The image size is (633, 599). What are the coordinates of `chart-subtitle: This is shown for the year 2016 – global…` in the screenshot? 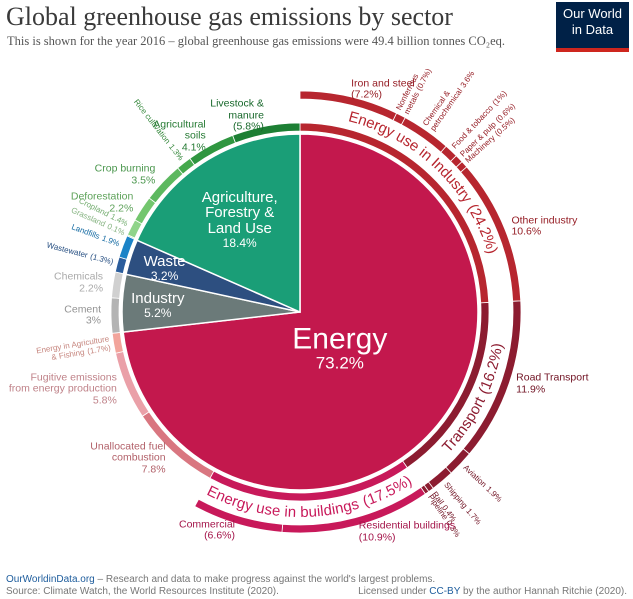 It's located at (256, 41).